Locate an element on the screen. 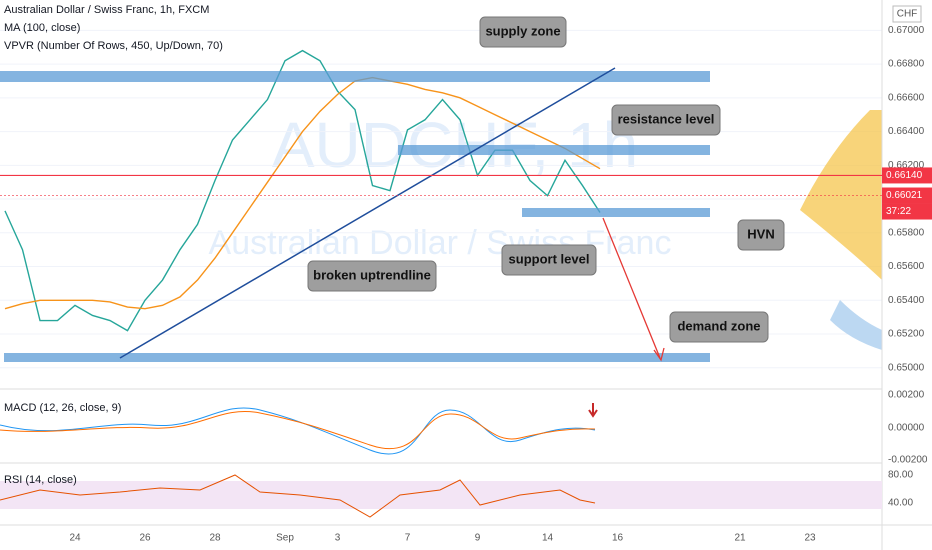 This screenshot has width=932, height=550. x-tick-label: 7 is located at coordinates (408, 538).